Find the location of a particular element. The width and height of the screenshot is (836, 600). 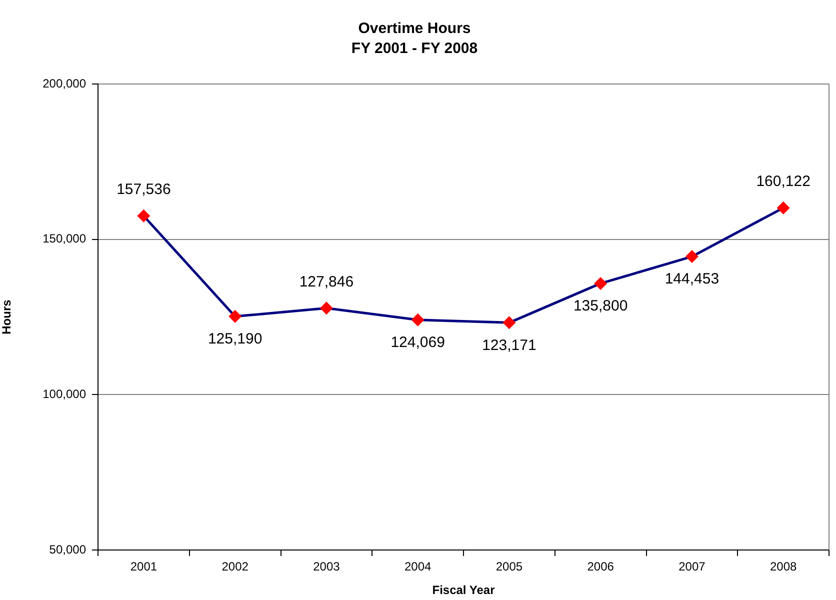

x-tick-label: 2003 is located at coordinates (326, 567).